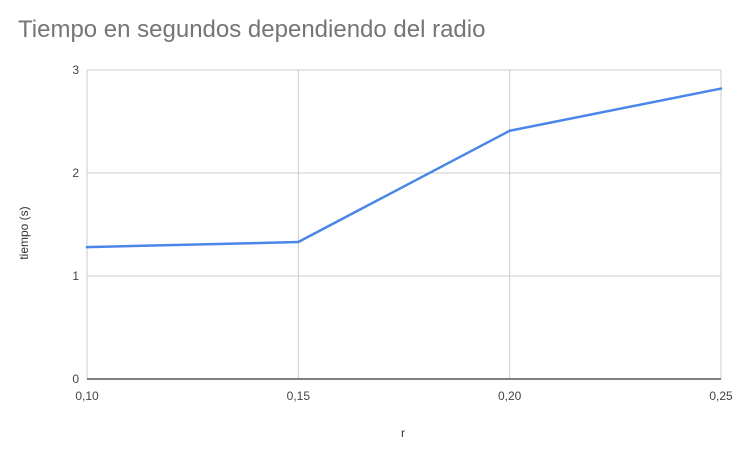 This screenshot has height=462, width=741. Describe the element at coordinates (75, 70) in the screenshot. I see `y-tick-label: 3` at that location.